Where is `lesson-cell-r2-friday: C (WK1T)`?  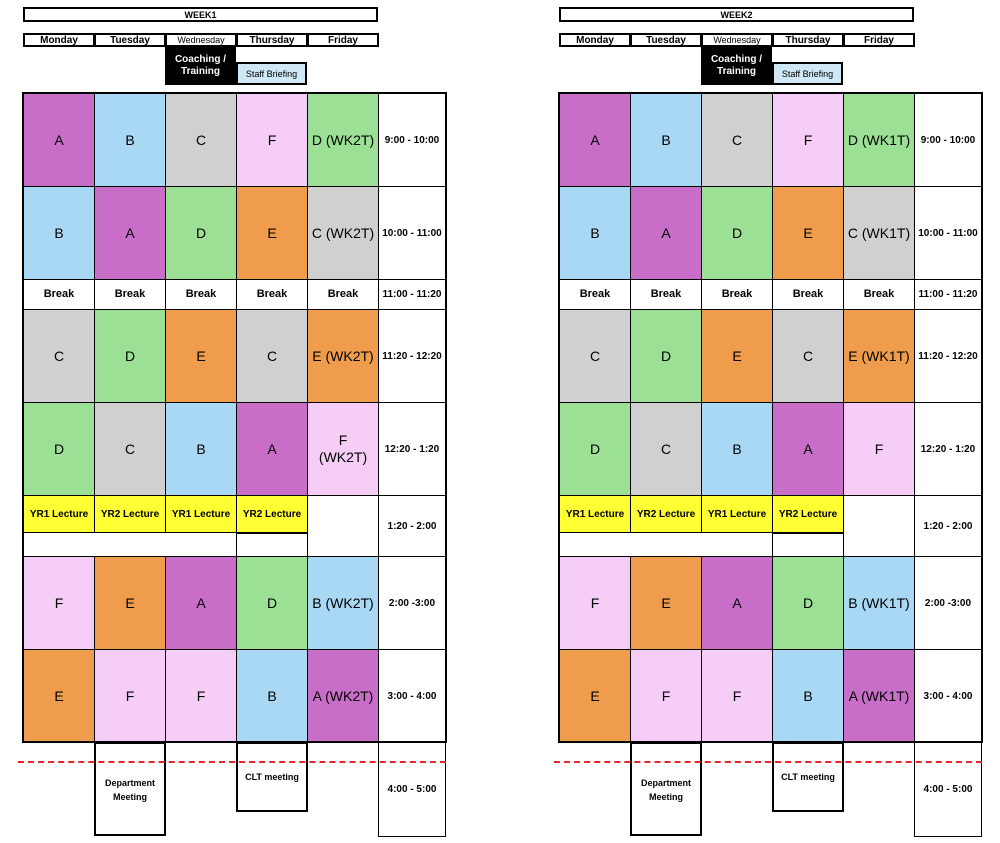
lesson-cell-r2-friday: C (WK1T) is located at coordinates (879, 233).